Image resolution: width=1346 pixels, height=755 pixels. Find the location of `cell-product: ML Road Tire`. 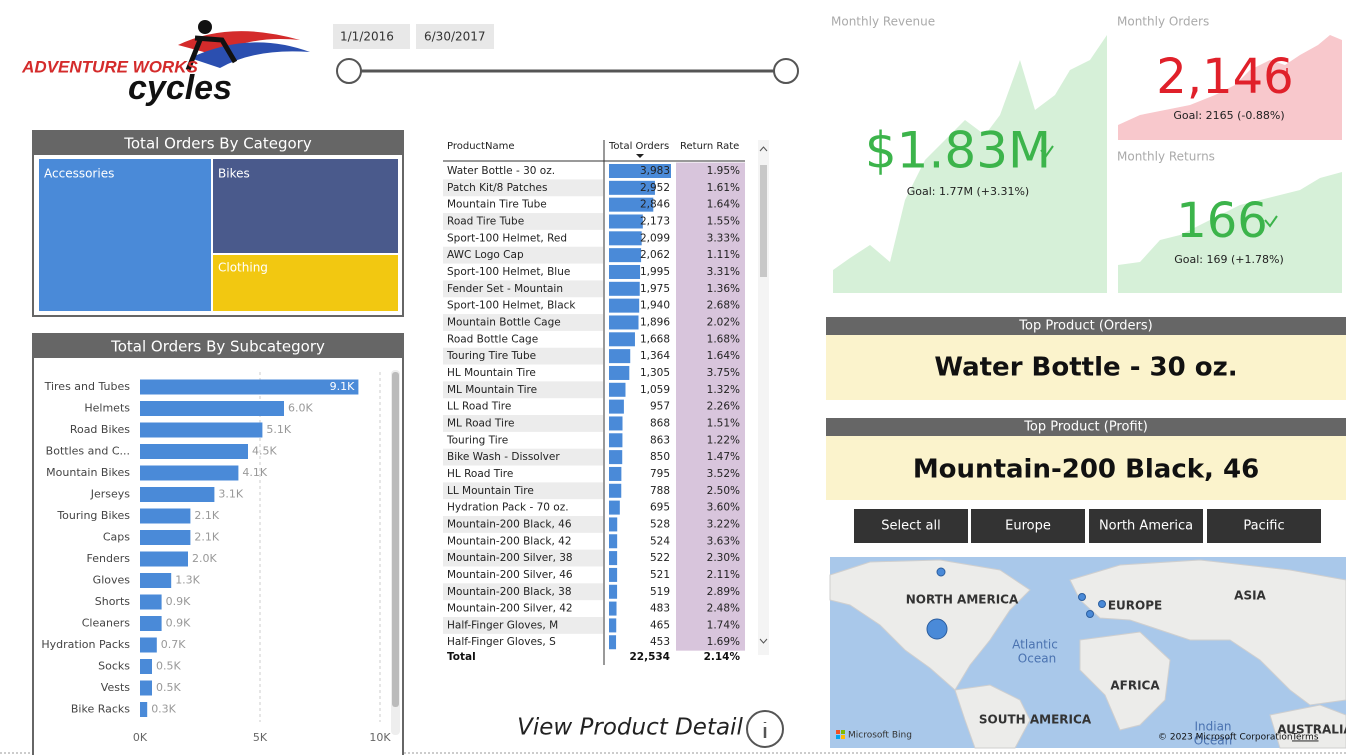

cell-product: ML Road Tire is located at coordinates (481, 423).